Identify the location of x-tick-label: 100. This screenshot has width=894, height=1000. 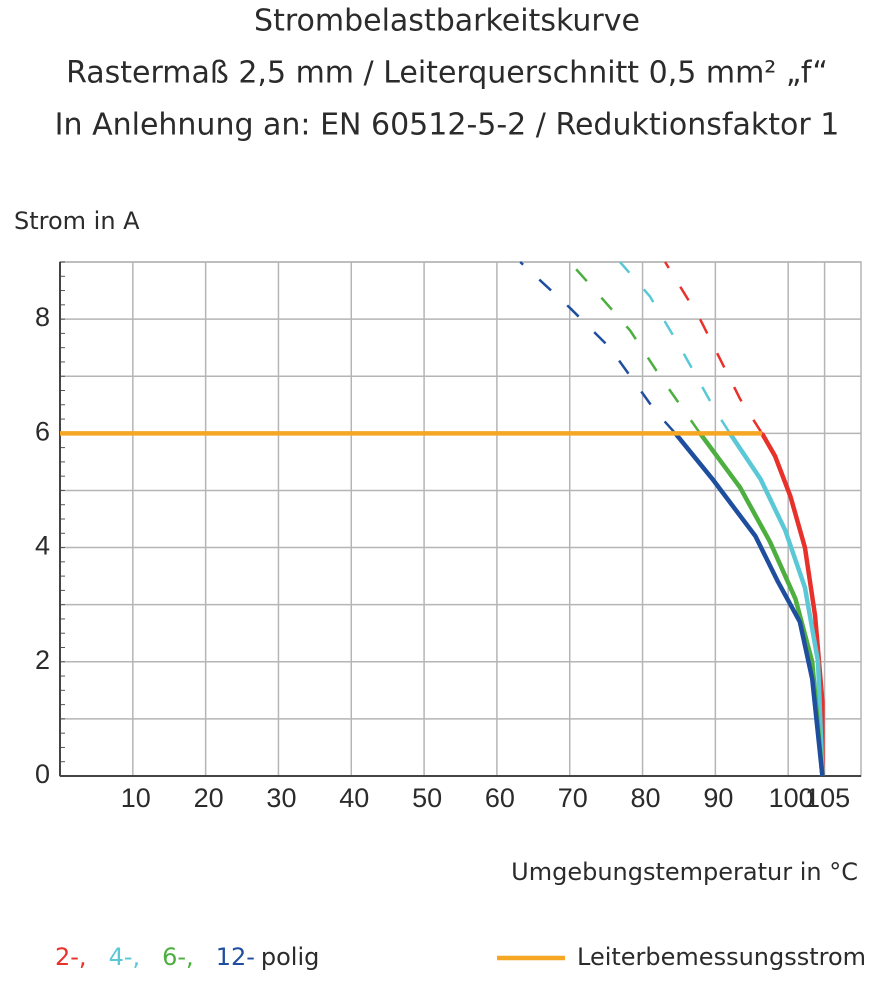
(791, 798).